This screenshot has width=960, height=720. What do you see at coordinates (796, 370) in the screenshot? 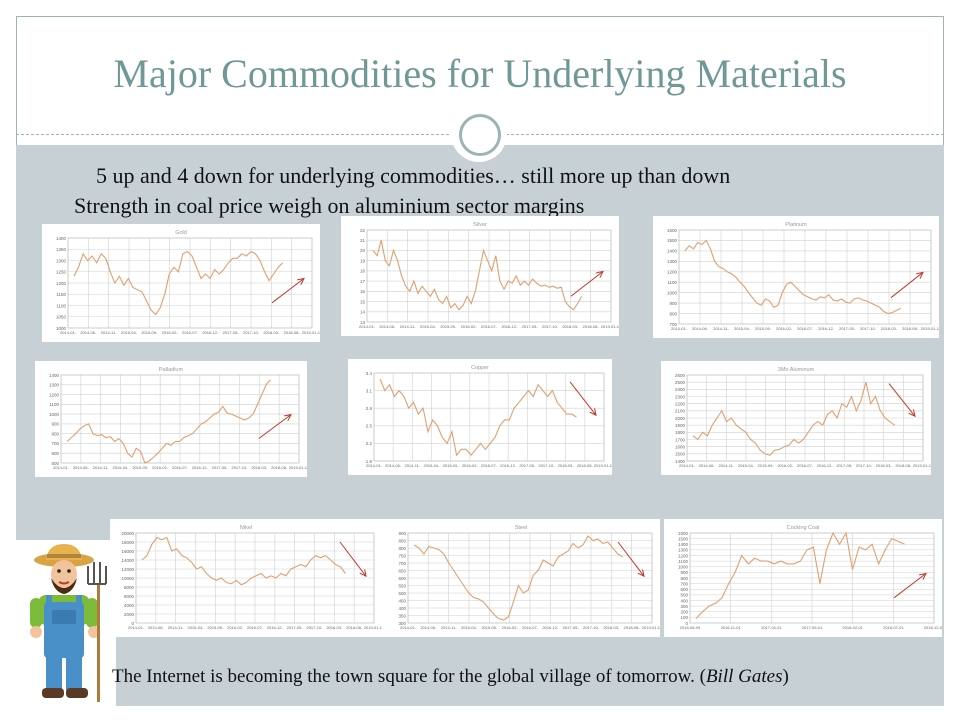
I see `chart-title: 3Mo Aluminum` at bounding box center [796, 370].